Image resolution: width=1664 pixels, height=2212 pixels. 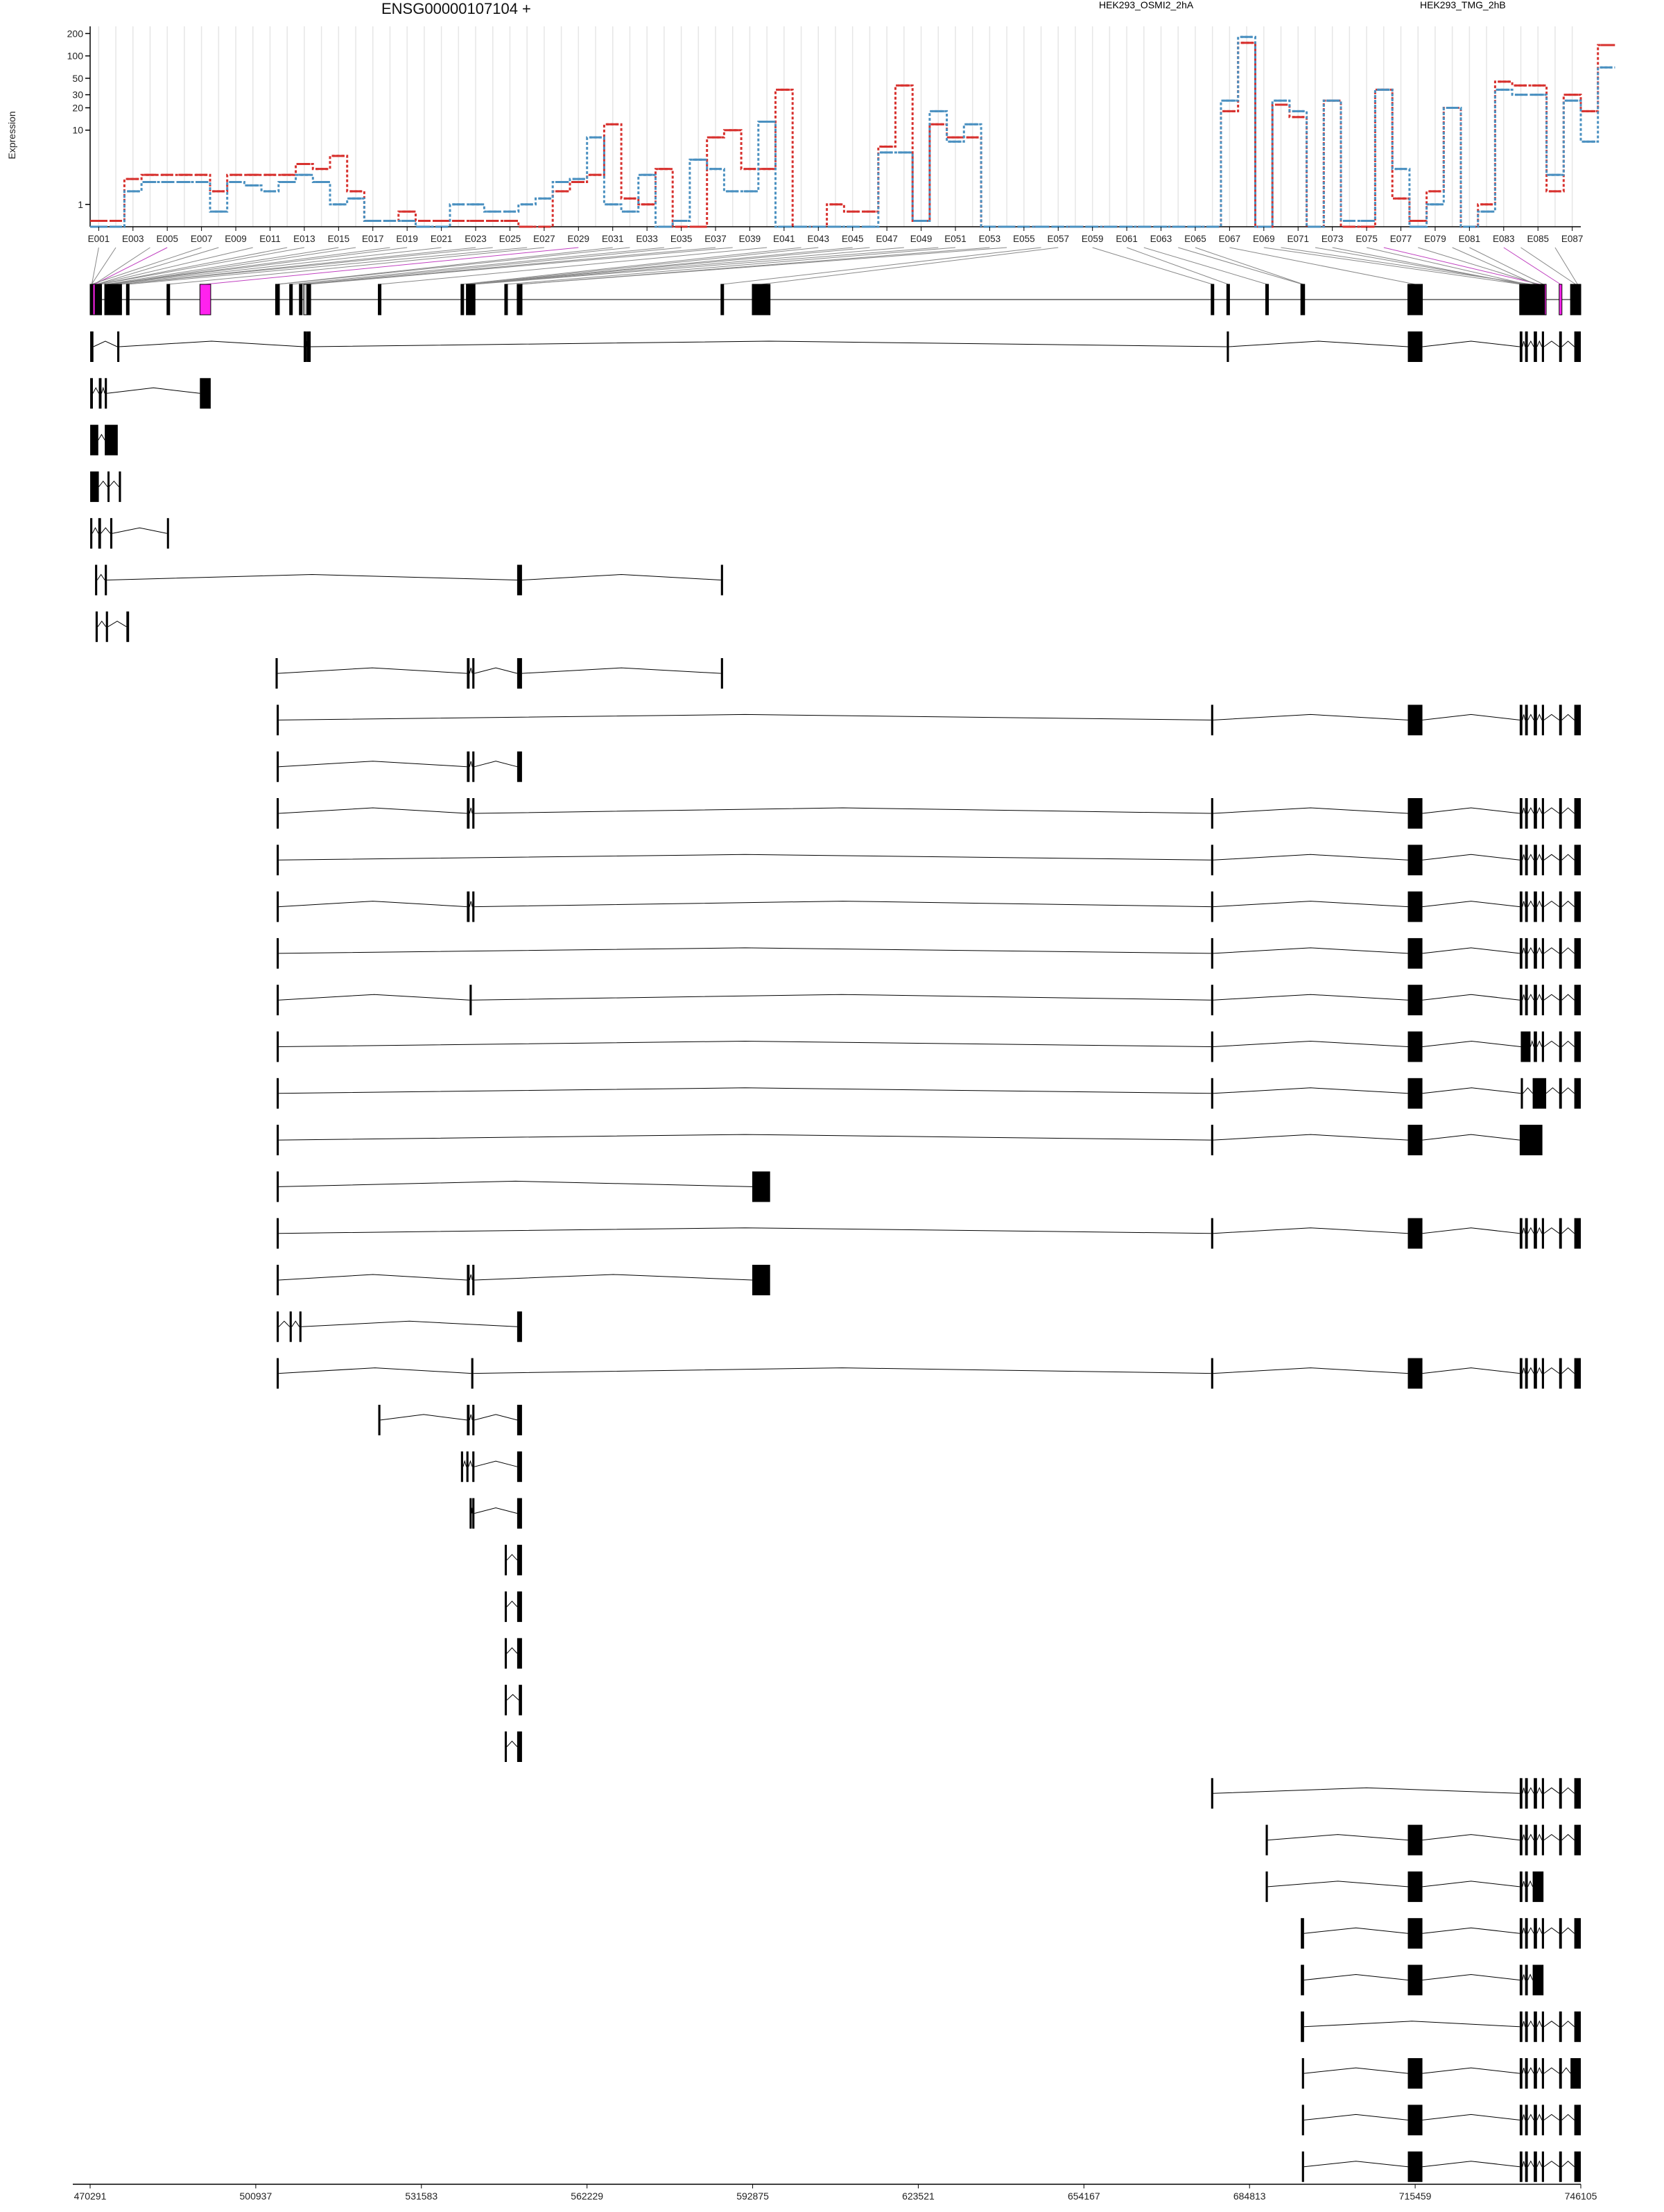 What do you see at coordinates (77, 95) in the screenshot?
I see `y-tick-label: 30` at bounding box center [77, 95].